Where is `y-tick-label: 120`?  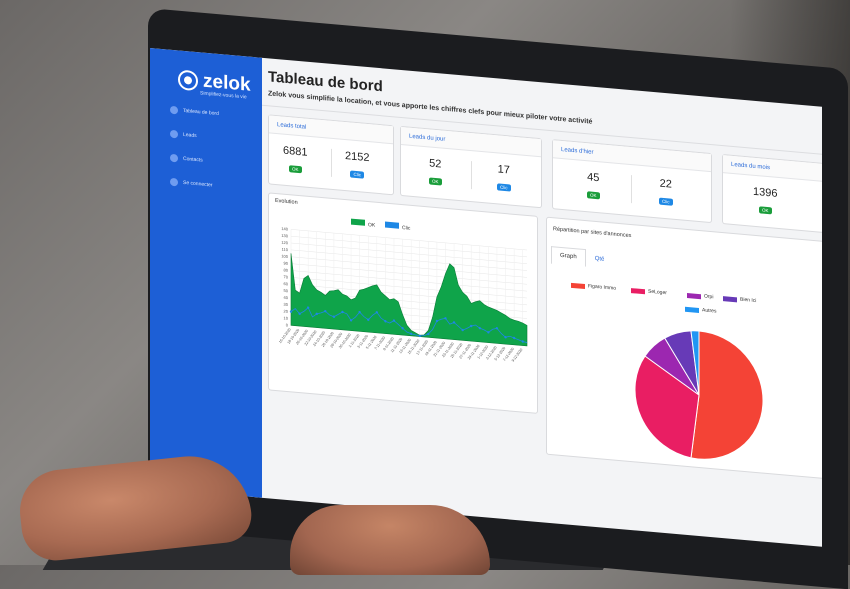
y-tick-label: 120 is located at coordinates (284, 243).